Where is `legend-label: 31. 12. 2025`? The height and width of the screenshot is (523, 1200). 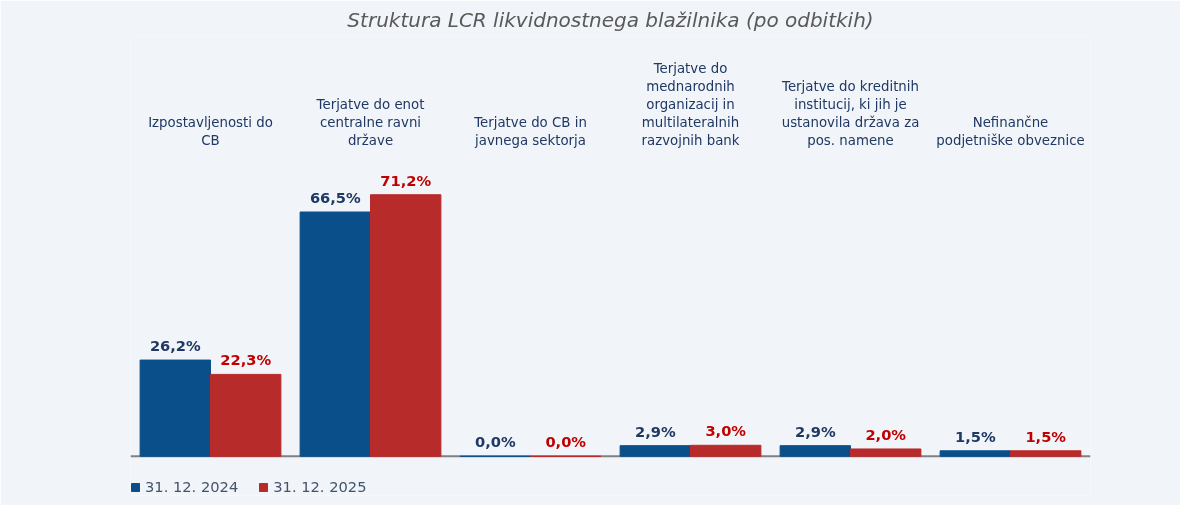
legend-label: 31. 12. 2025 is located at coordinates (320, 486).